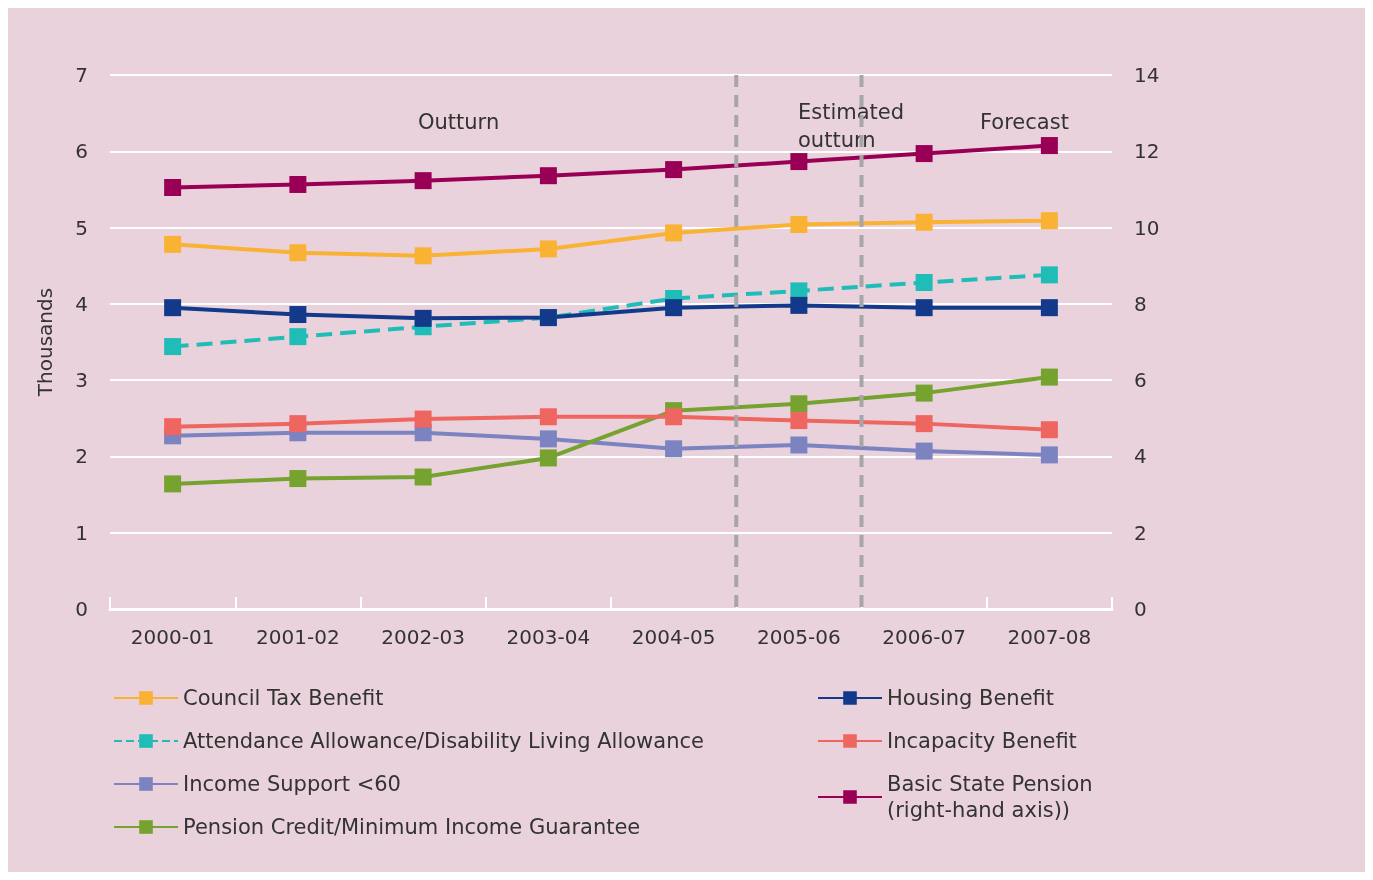 The image size is (1373, 880). What do you see at coordinates (81, 227) in the screenshot?
I see `y-tick-label: 5` at bounding box center [81, 227].